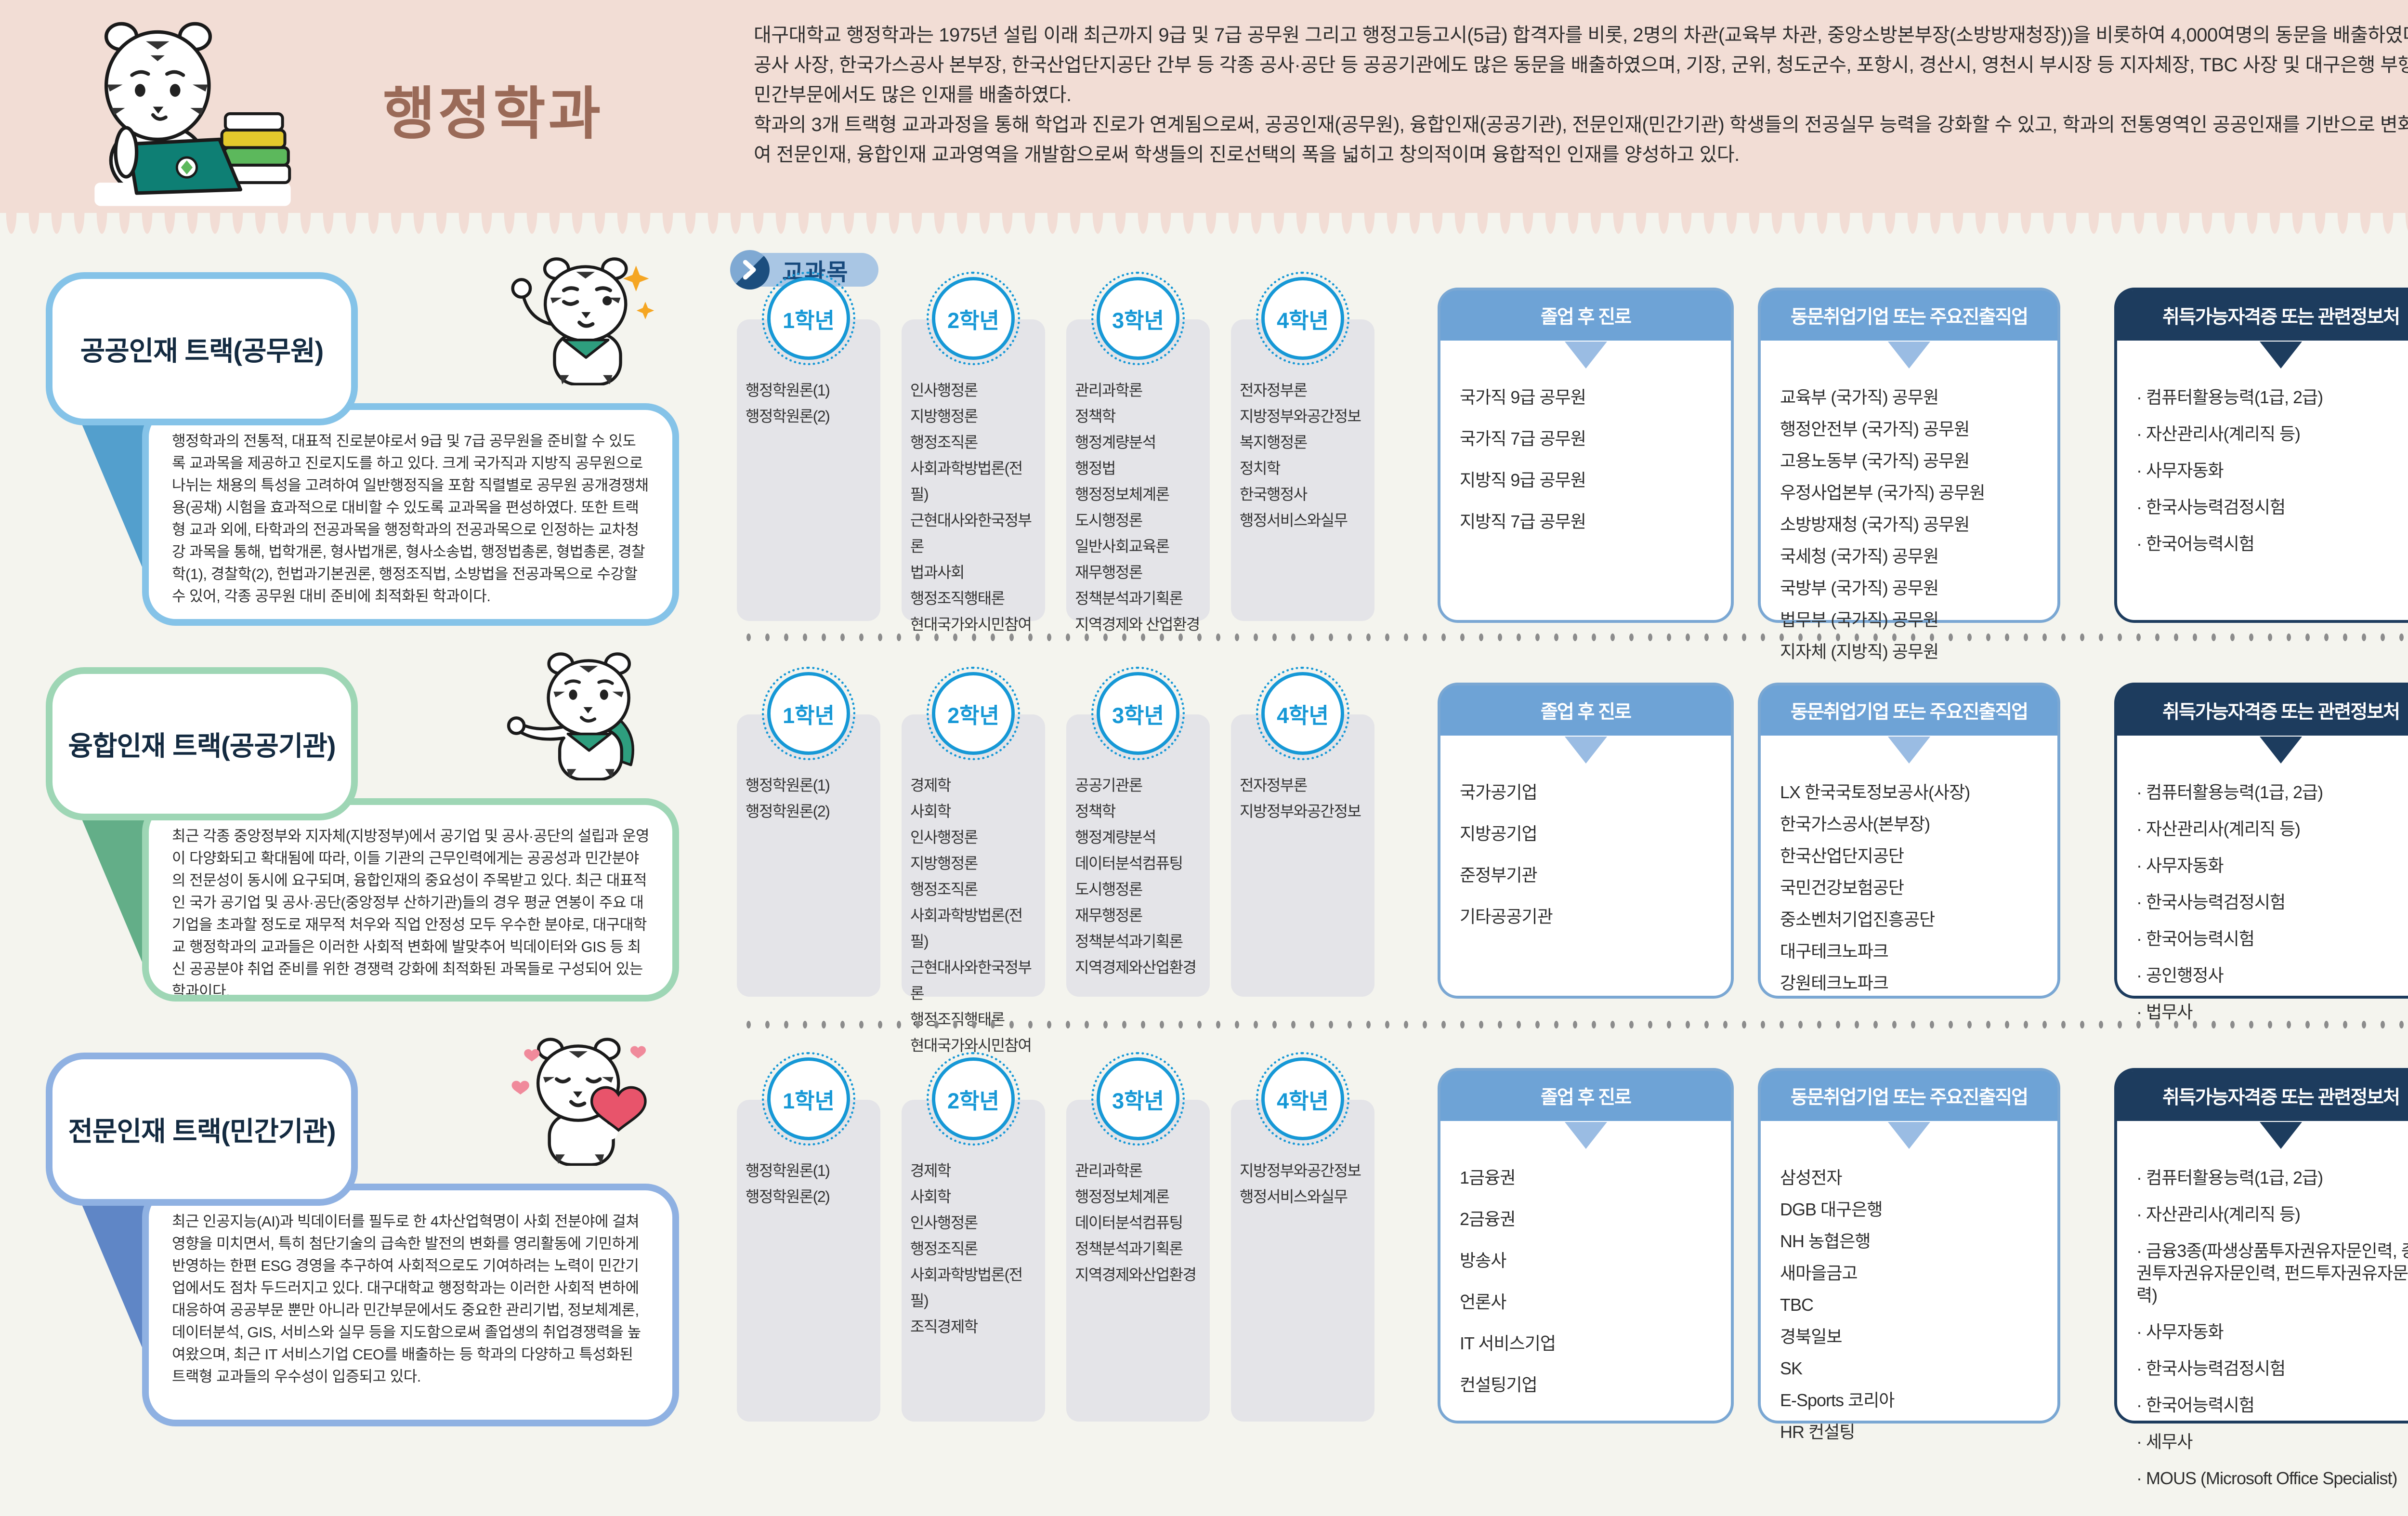 The width and height of the screenshot is (2408, 1516). I want to click on tiger-laptop-mascot, so click(192, 114).